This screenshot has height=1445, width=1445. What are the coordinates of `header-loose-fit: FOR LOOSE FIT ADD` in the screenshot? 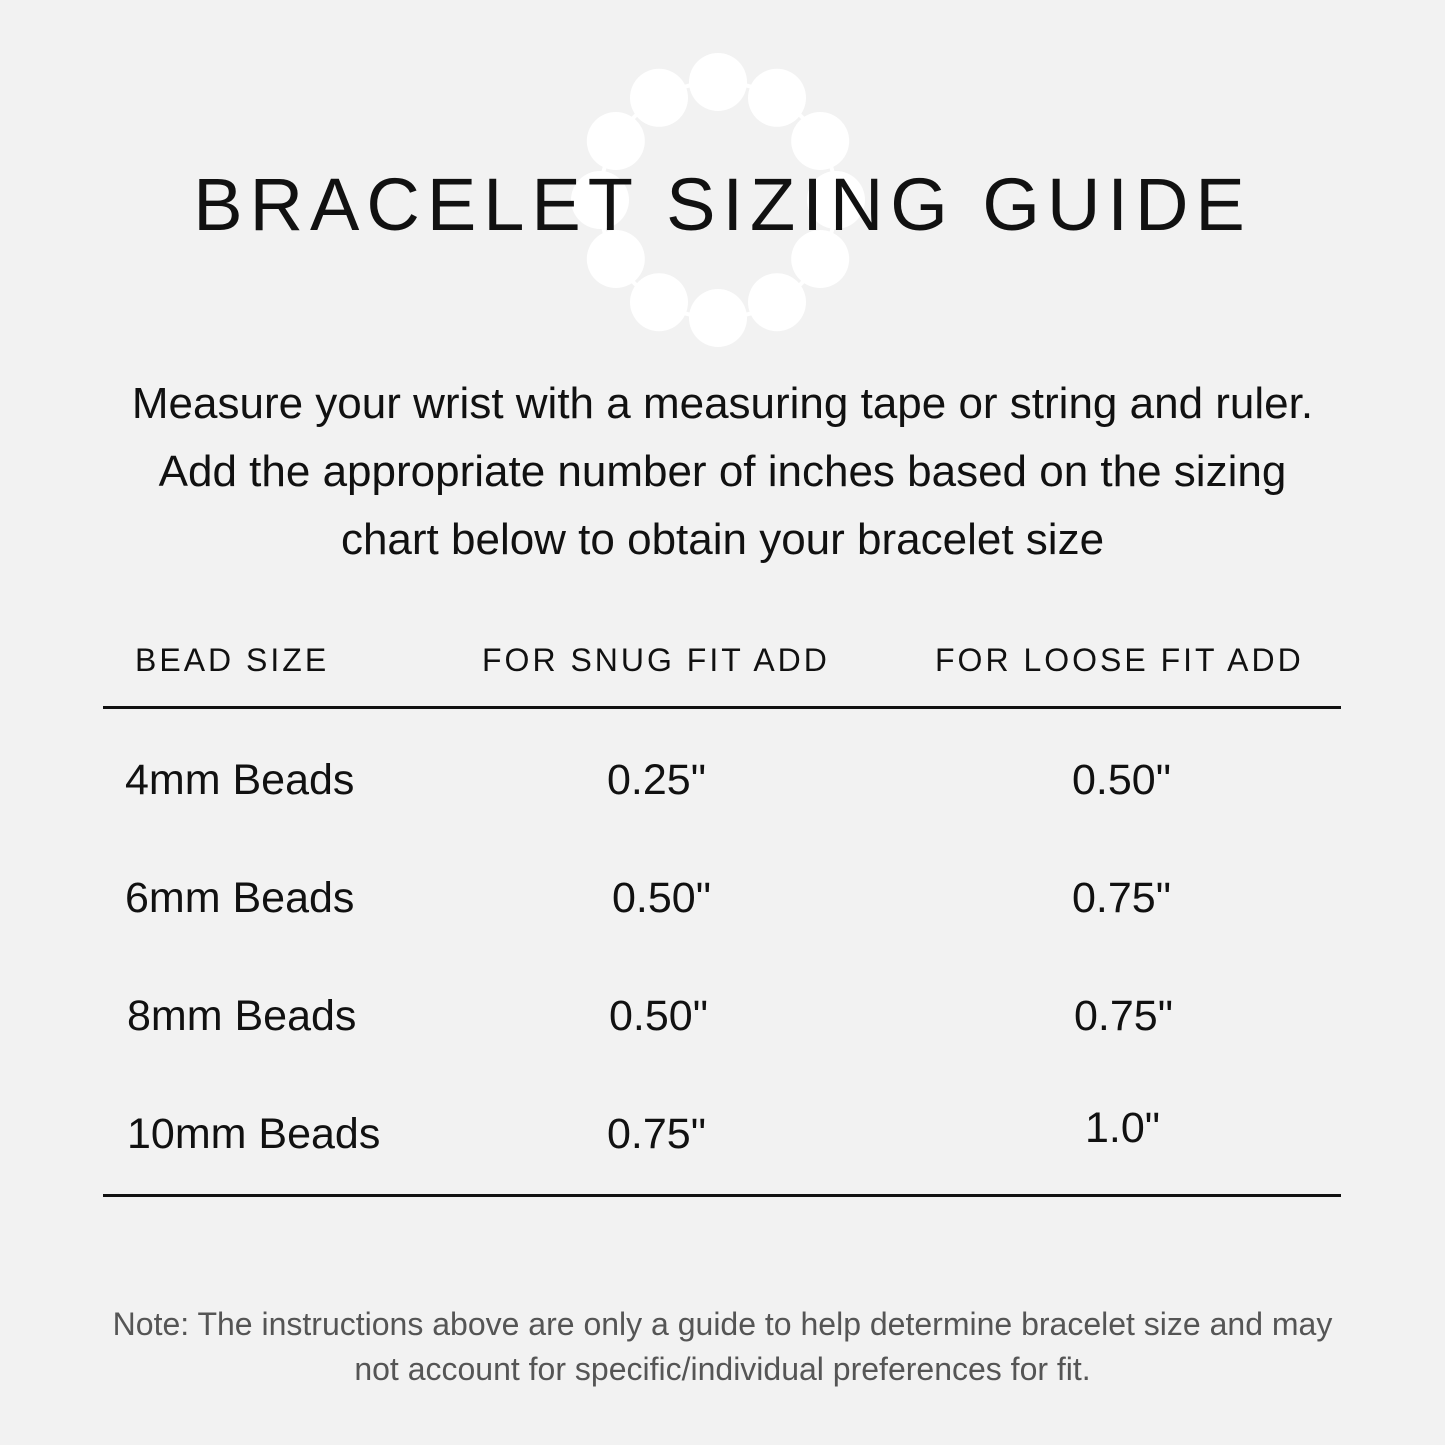 It's located at (1119, 660).